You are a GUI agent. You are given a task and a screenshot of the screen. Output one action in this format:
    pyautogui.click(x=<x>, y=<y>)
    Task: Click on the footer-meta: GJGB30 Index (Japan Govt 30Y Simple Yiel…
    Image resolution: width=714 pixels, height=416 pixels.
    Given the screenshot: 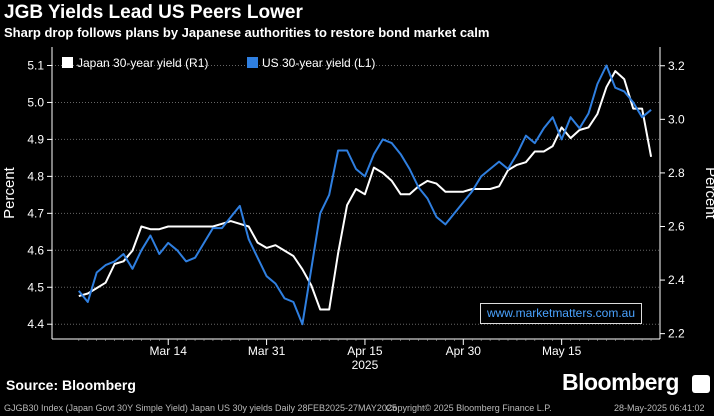 What is the action you would take?
    pyautogui.click(x=354, y=408)
    